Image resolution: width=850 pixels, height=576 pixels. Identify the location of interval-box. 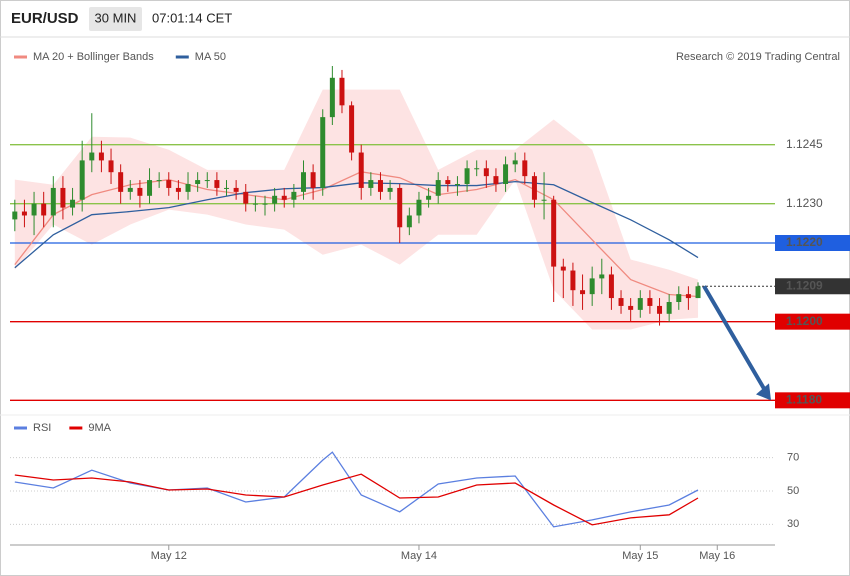
(115, 19).